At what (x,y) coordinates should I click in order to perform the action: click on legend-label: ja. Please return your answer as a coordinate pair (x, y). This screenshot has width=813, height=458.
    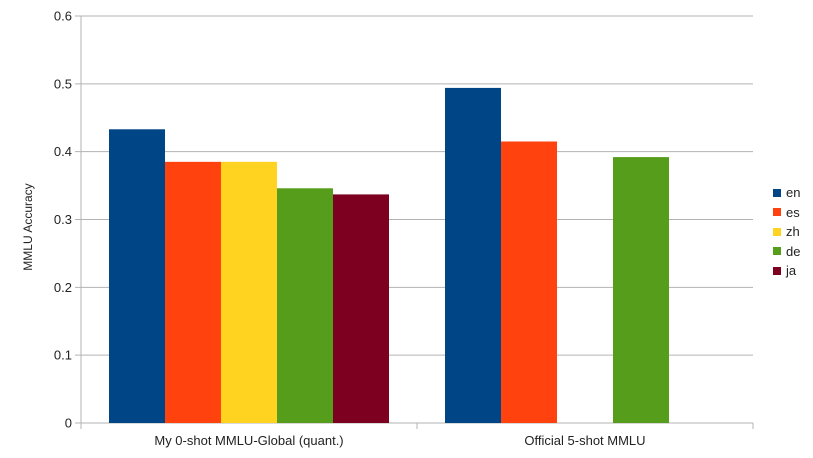
    Looking at the image, I should click on (791, 271).